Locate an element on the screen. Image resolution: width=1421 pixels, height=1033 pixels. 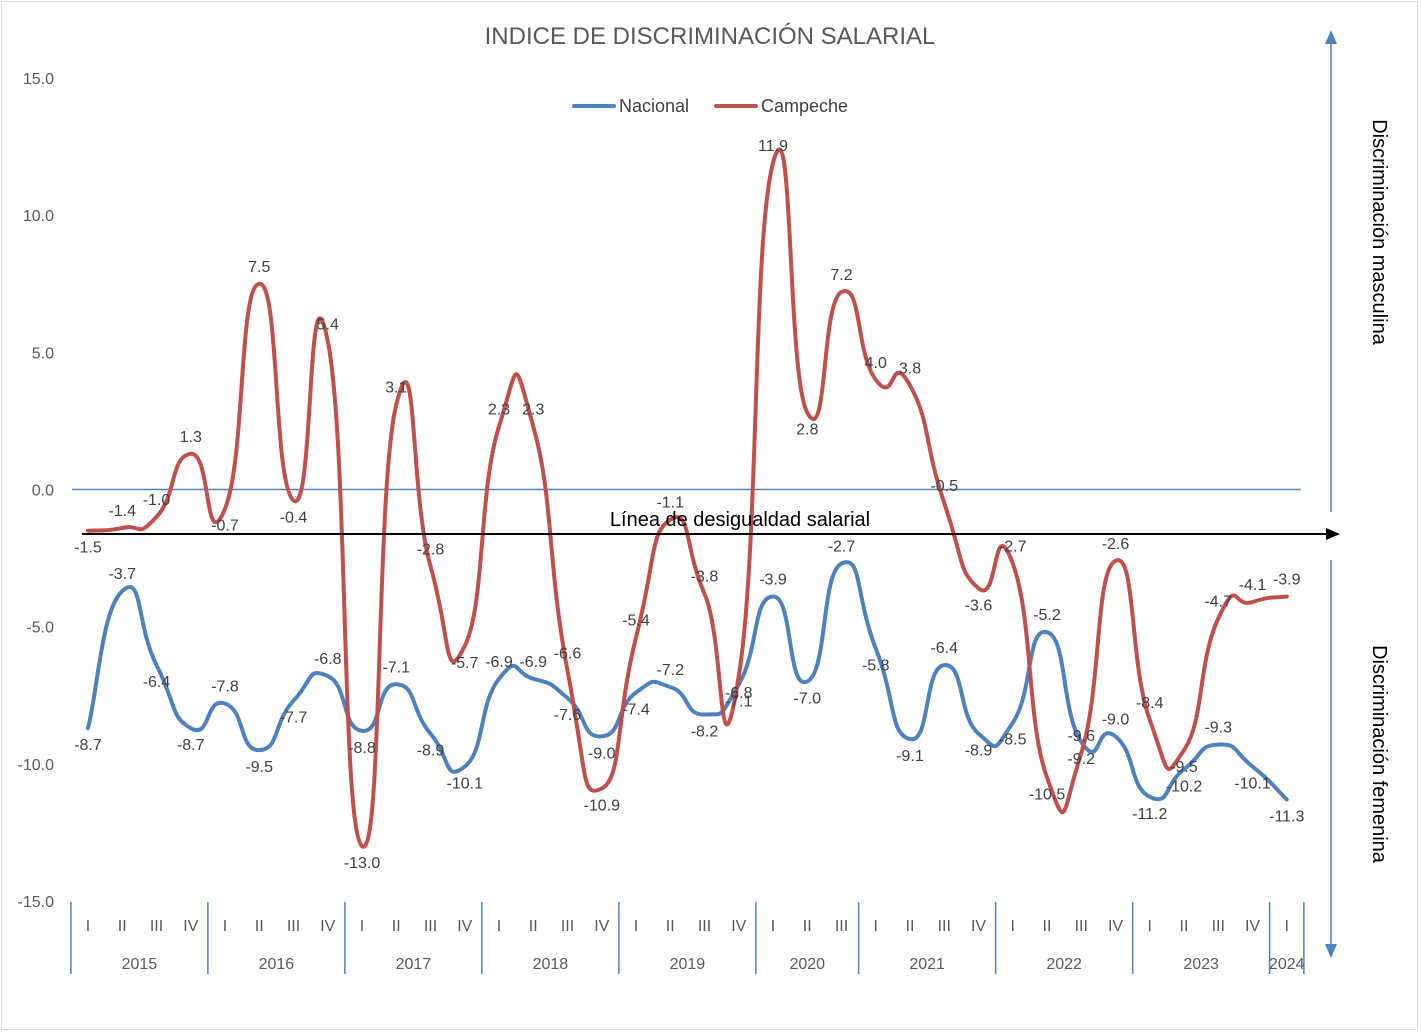
data-label-nacional: -7.7 is located at coordinates (294, 718).